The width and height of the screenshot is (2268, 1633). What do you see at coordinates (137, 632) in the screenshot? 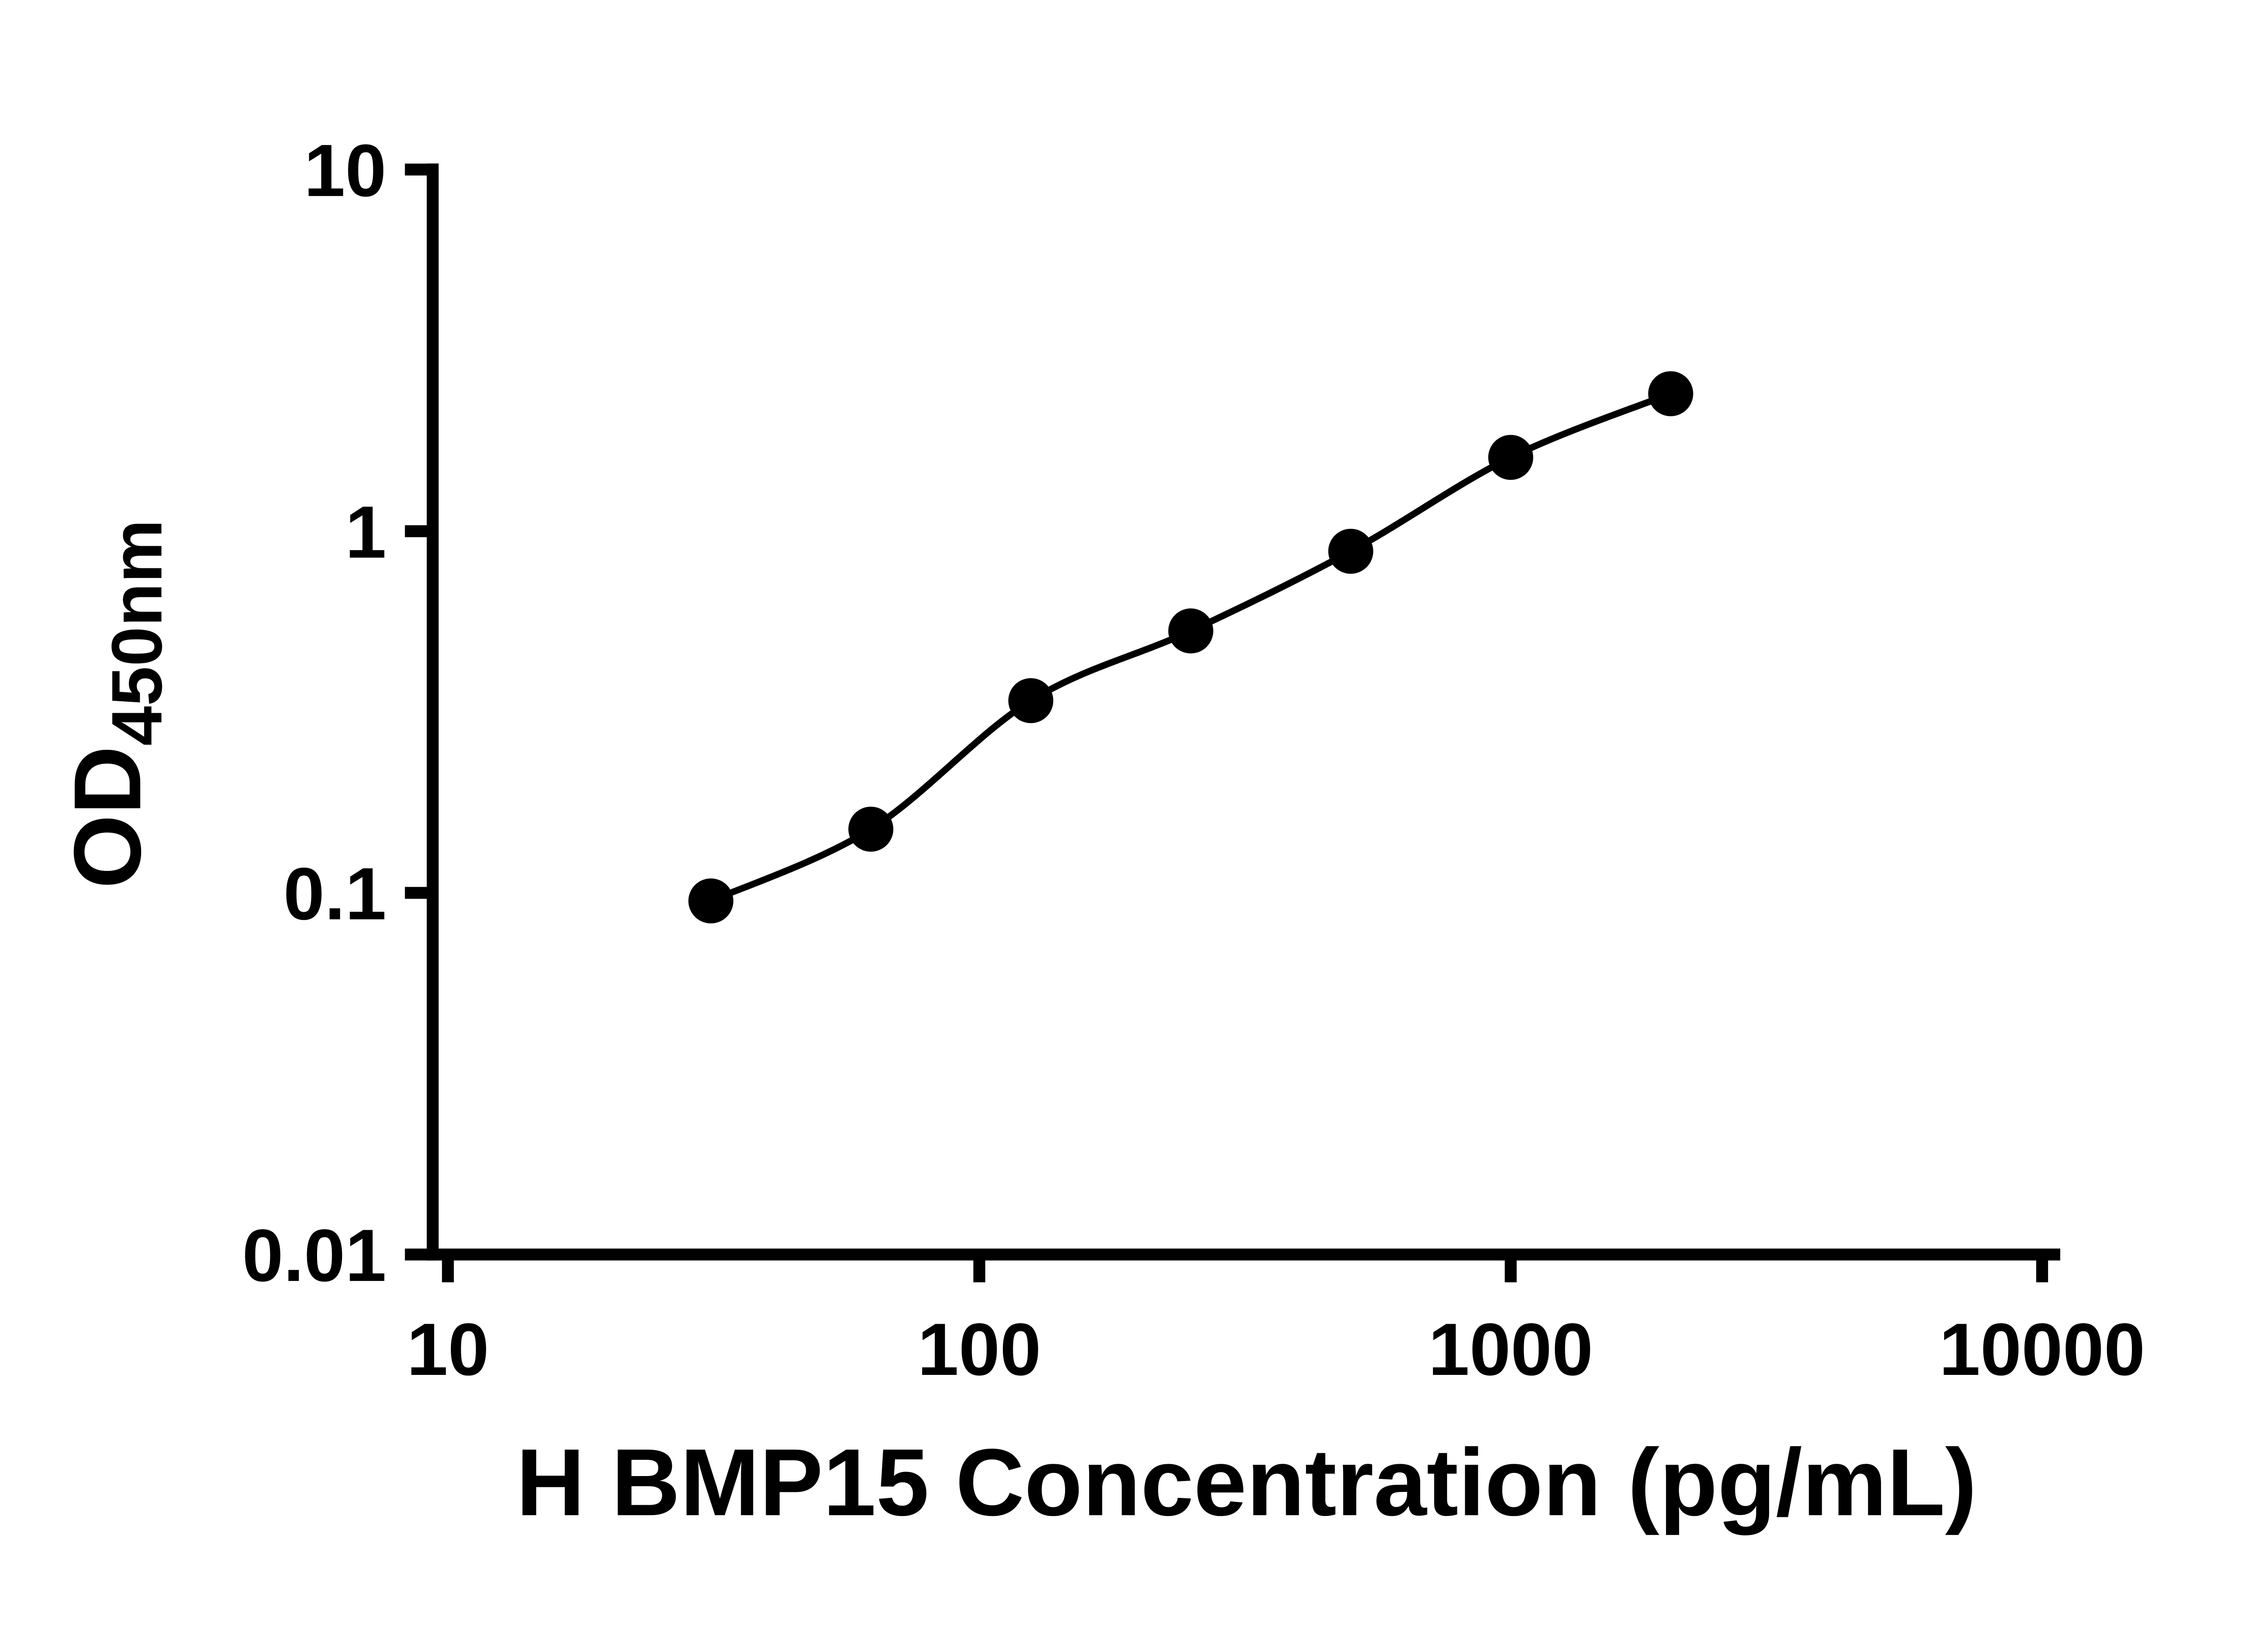
I see `y-axis-title-subscript: 450nm` at bounding box center [137, 632].